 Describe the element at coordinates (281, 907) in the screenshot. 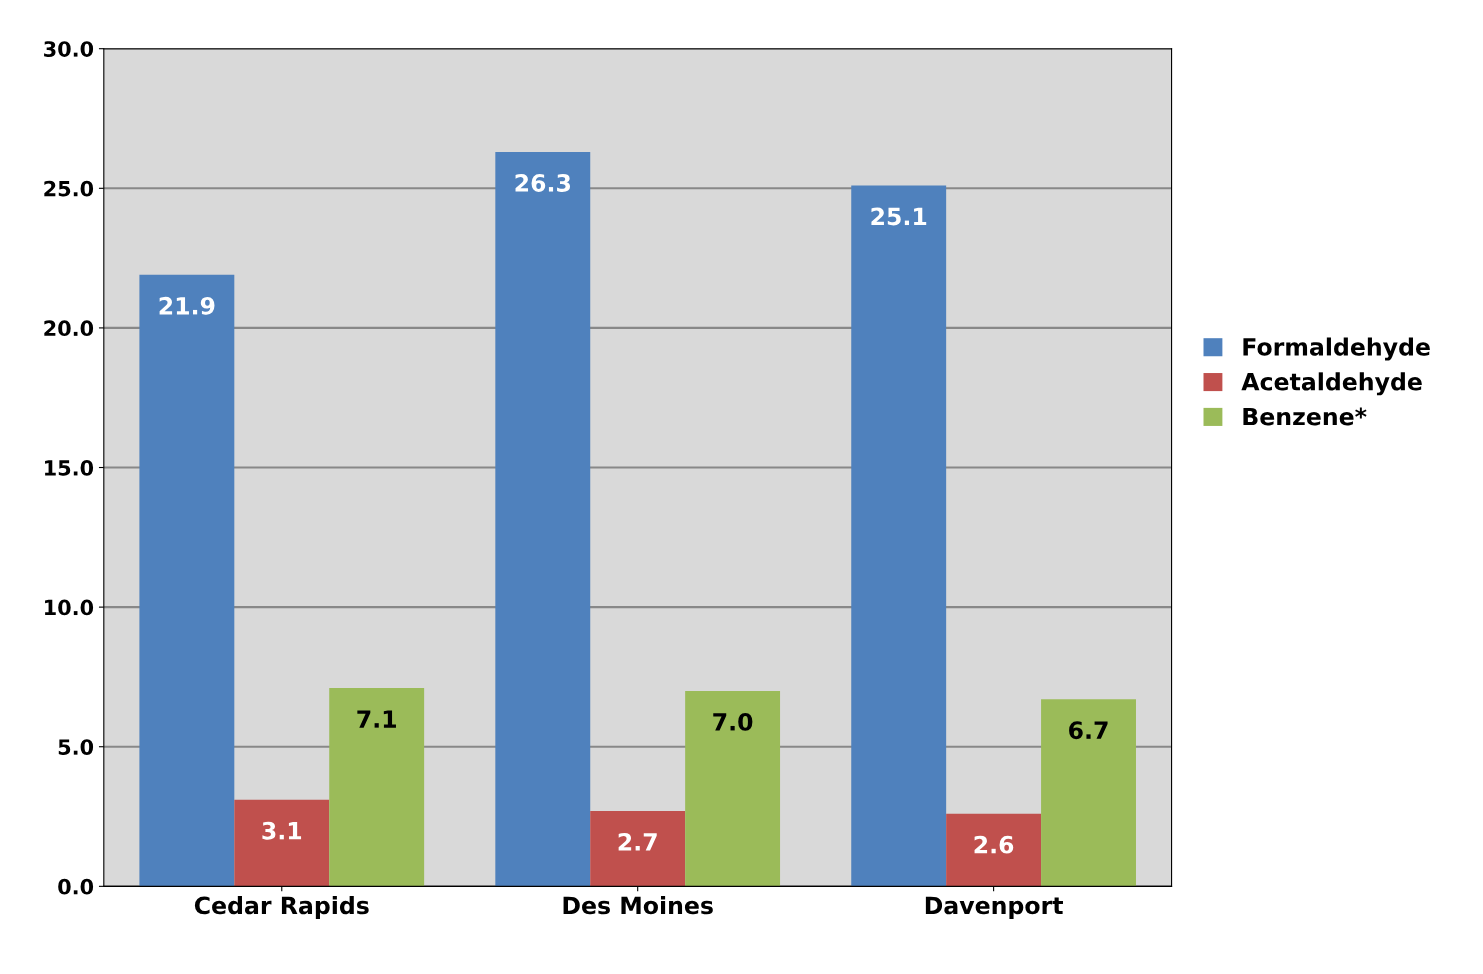

I see `x-tick-label: Cedar Rapids` at that location.